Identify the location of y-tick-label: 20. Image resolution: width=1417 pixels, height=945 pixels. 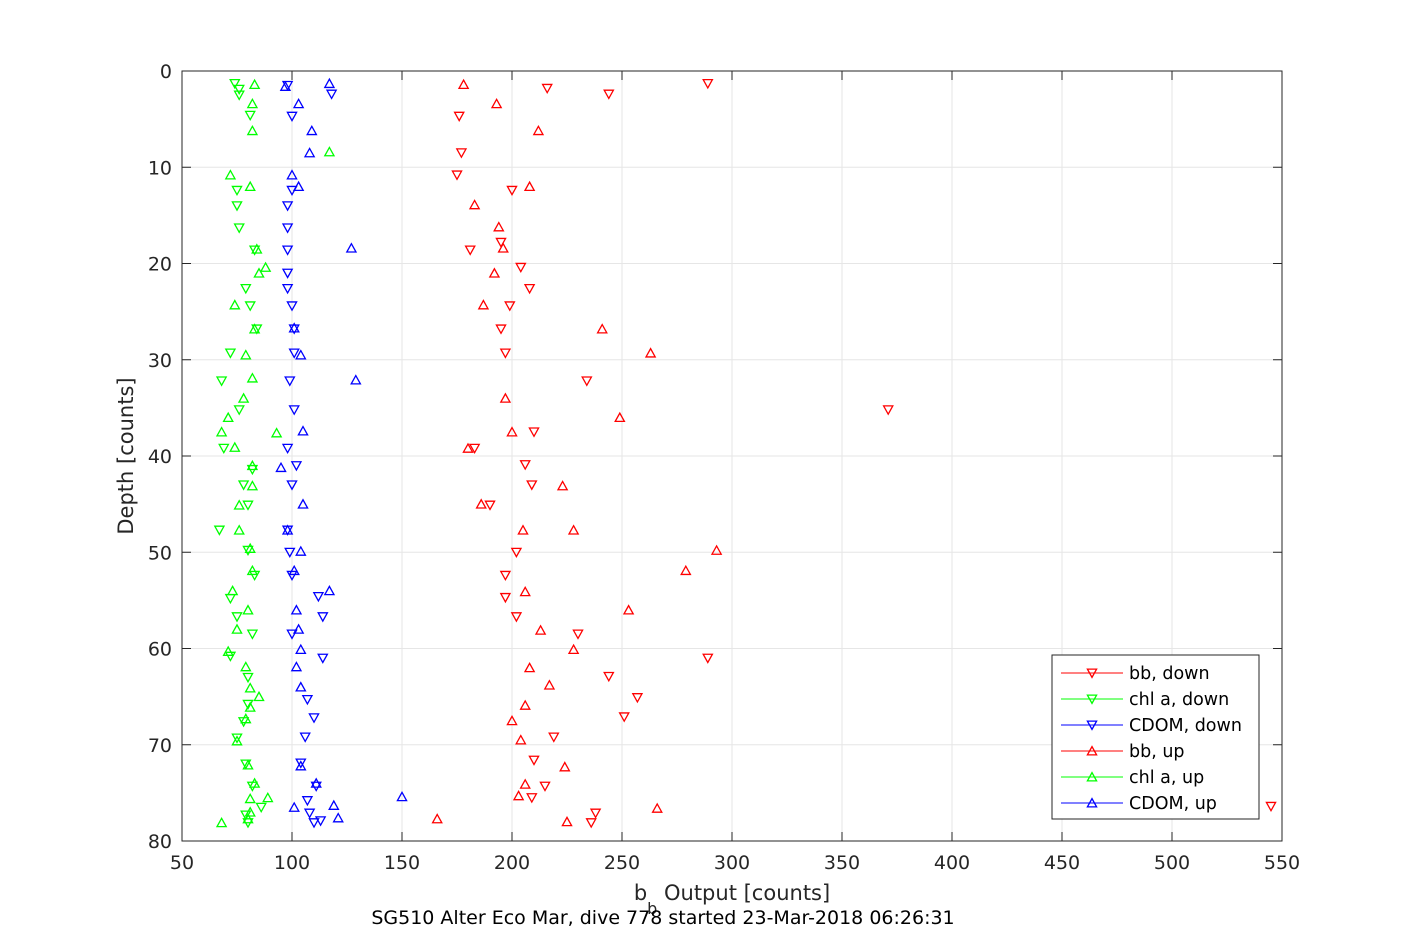
(160, 265).